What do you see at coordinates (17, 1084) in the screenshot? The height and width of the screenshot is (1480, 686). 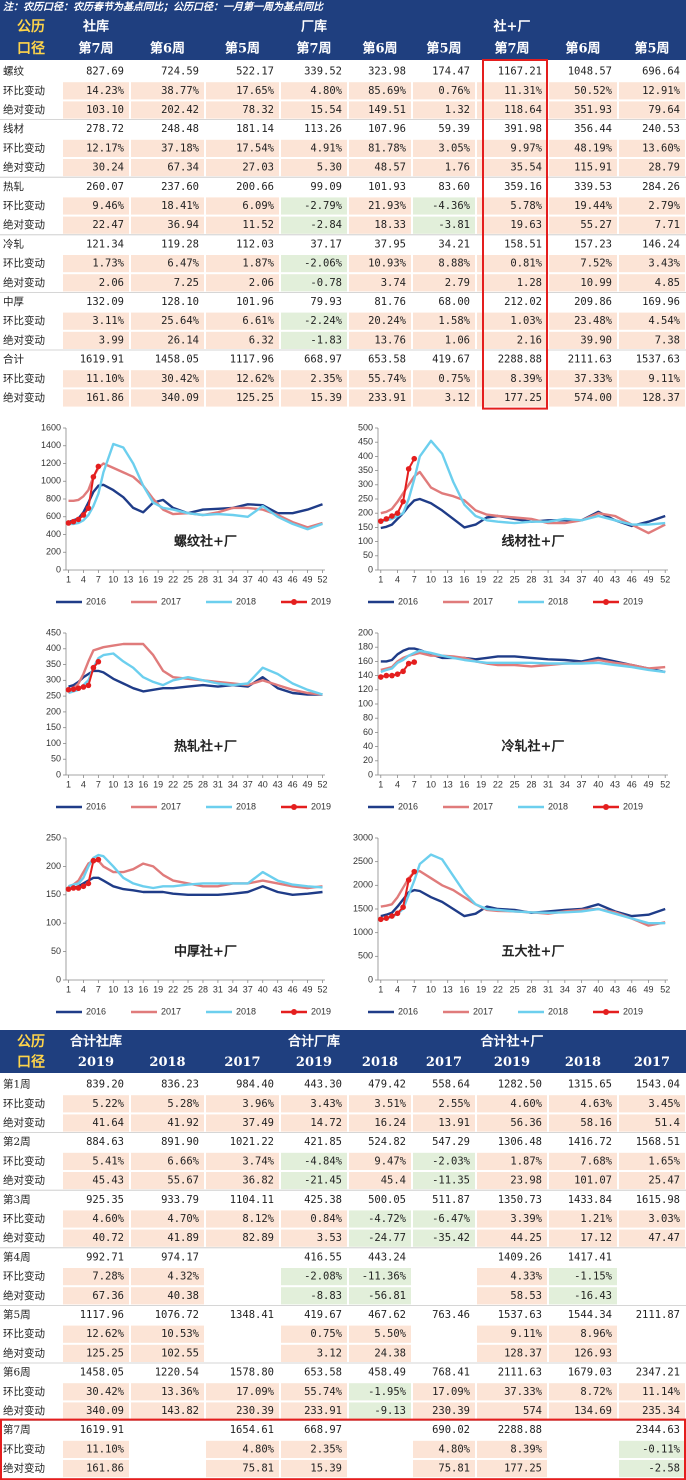 I see `row-label: 第1周` at bounding box center [17, 1084].